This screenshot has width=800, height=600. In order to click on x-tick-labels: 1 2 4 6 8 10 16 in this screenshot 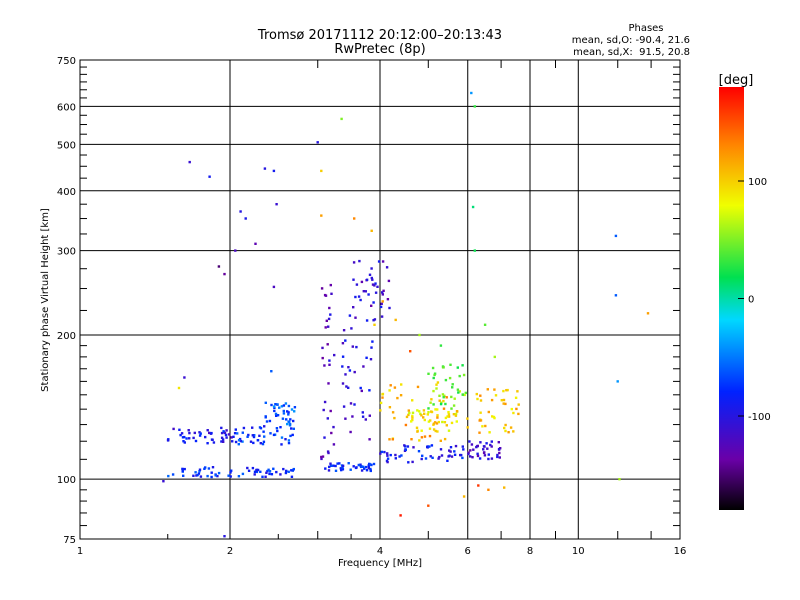, I will do `click(382, 551)`.